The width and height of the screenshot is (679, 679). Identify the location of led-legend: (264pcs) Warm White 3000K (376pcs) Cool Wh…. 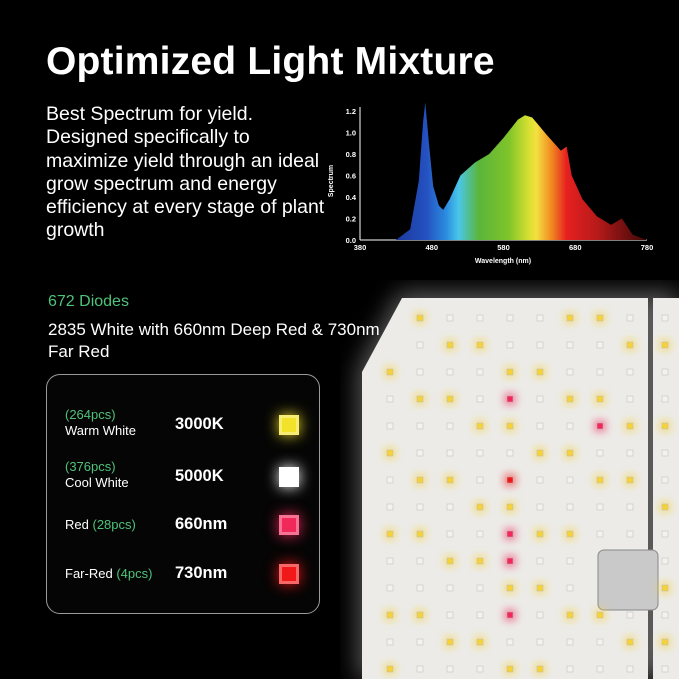
(183, 494).